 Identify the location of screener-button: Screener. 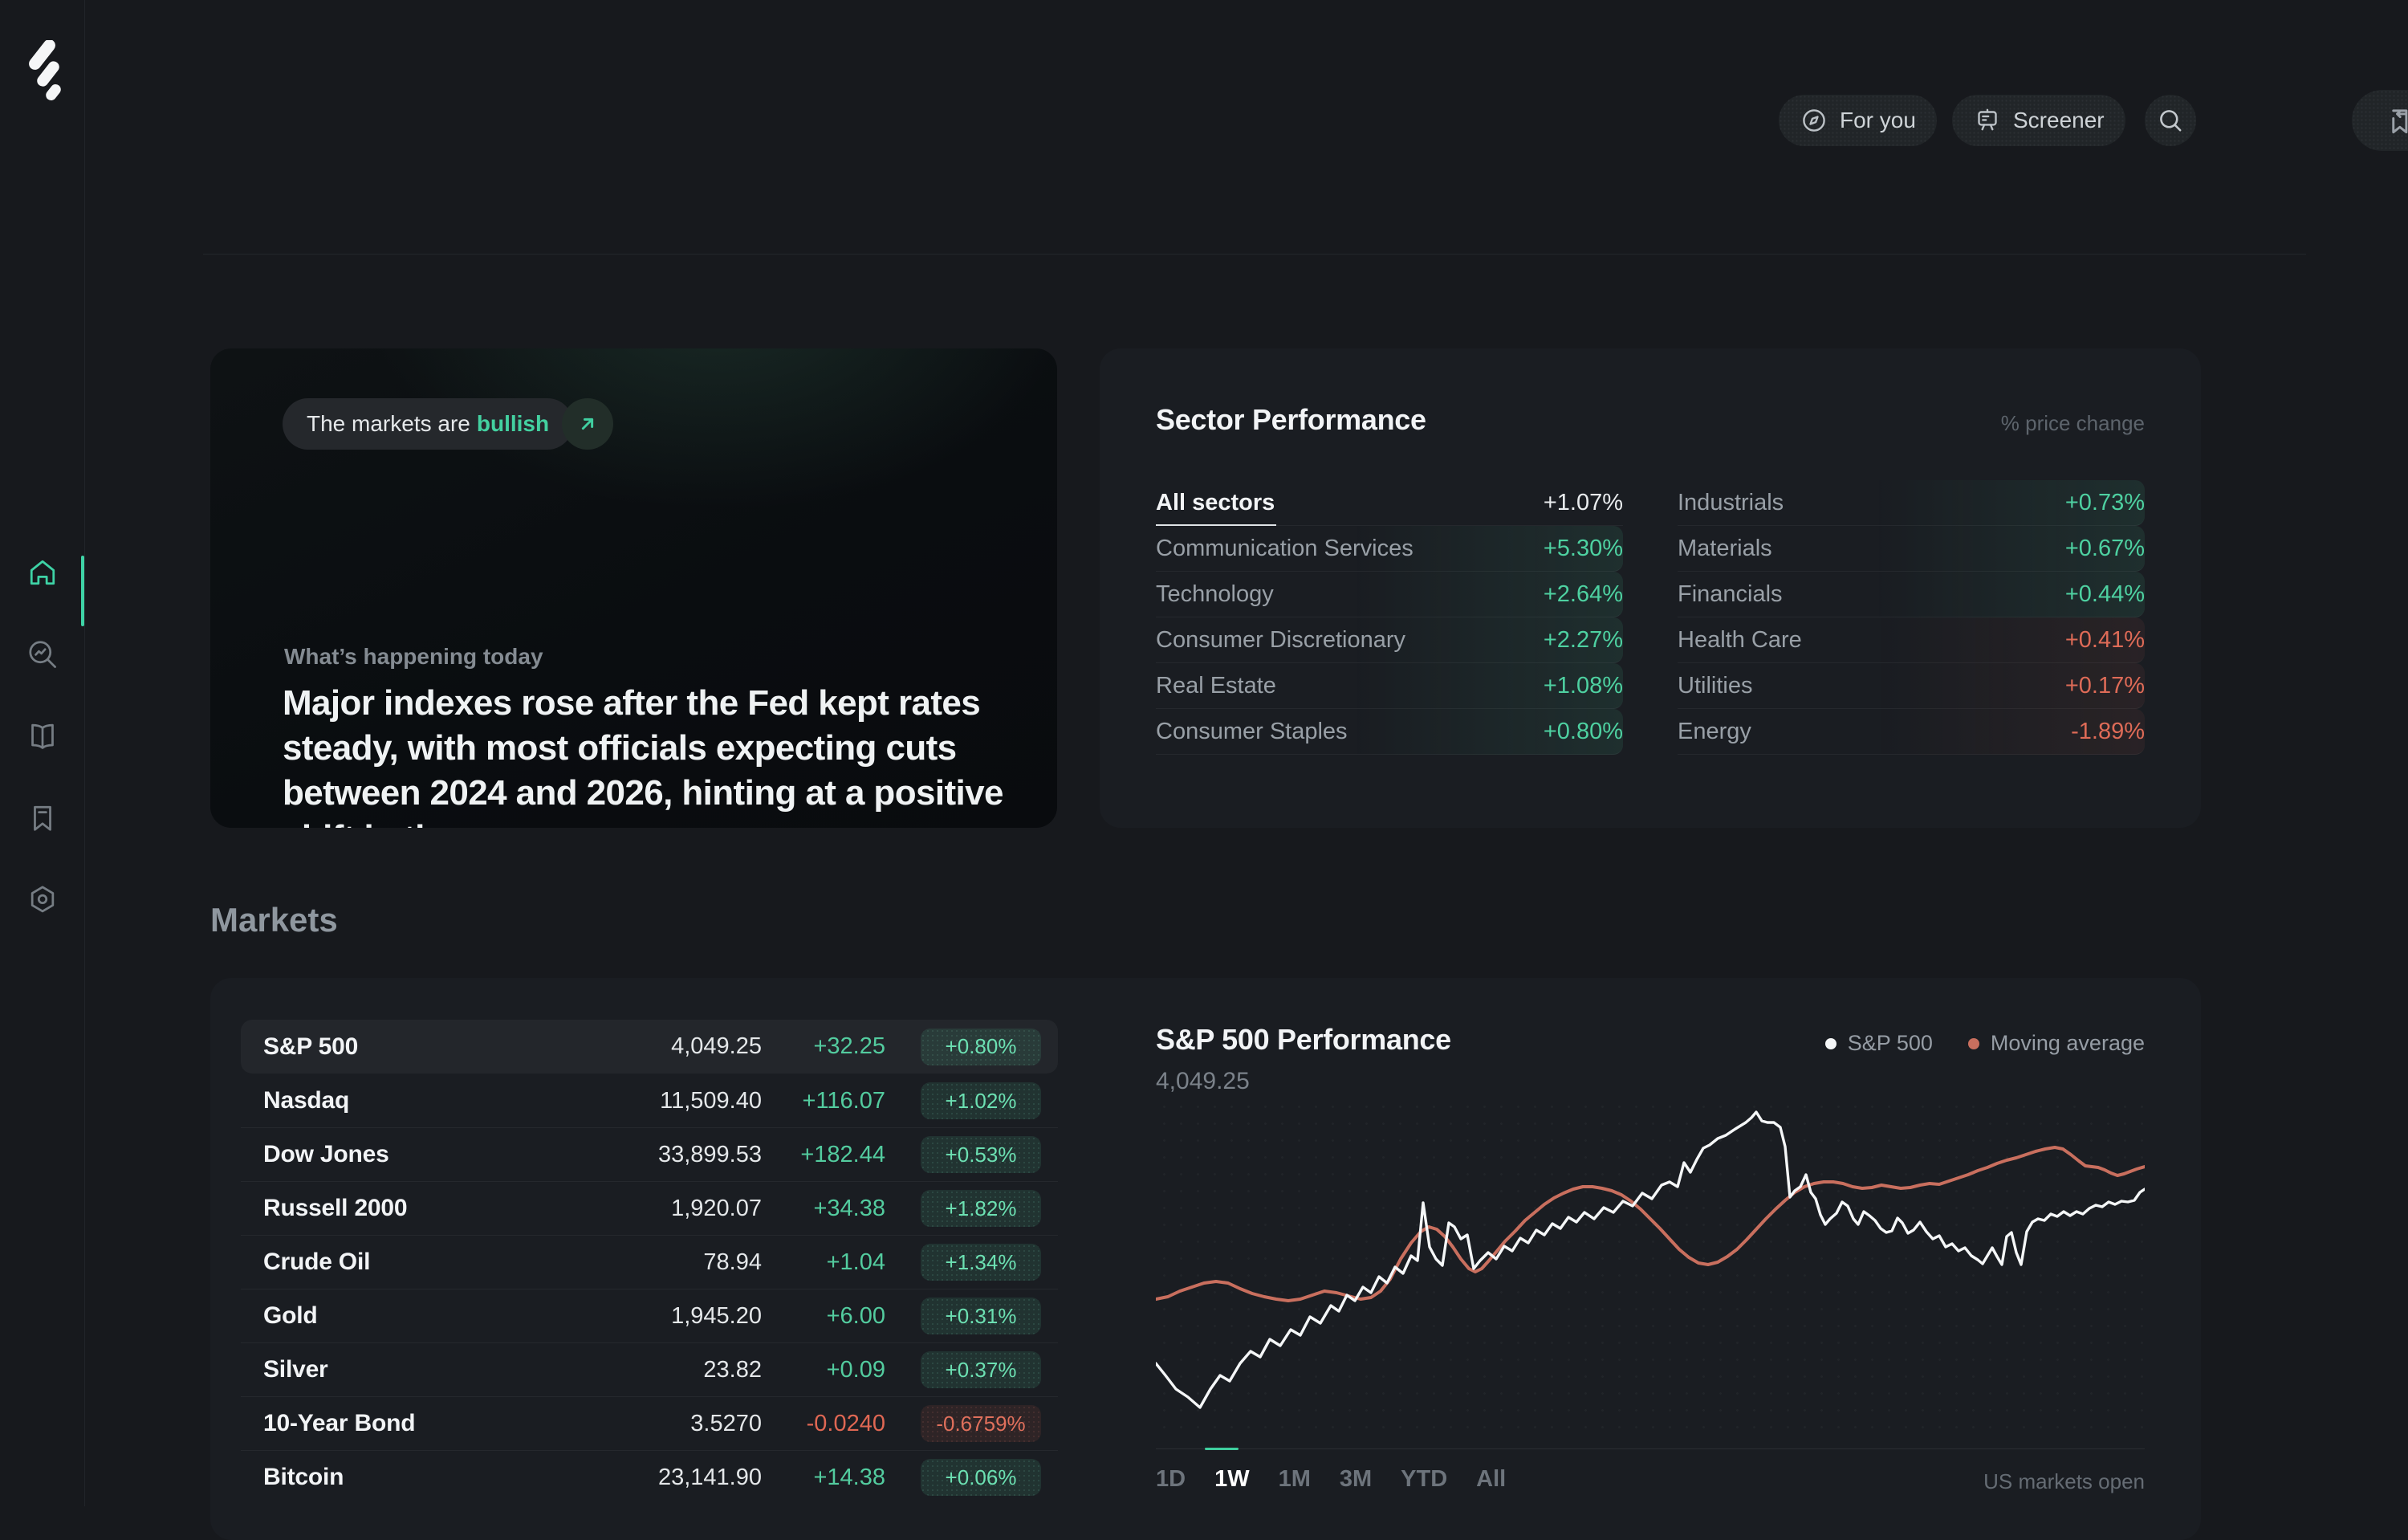
(2038, 120).